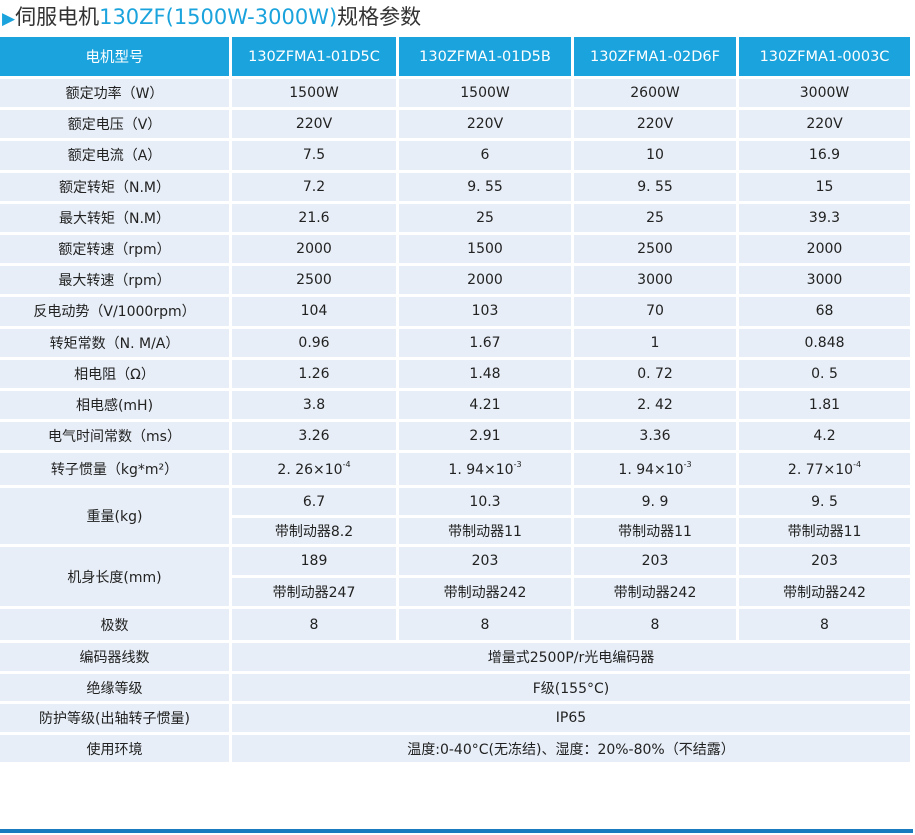  I want to click on cell-value: 10, so click(656, 157).